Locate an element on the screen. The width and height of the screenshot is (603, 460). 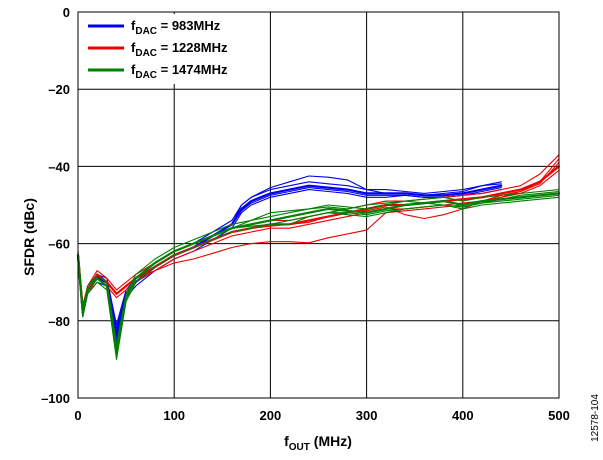
x-axis-title: fOUT (MHz) is located at coordinates (318, 443).